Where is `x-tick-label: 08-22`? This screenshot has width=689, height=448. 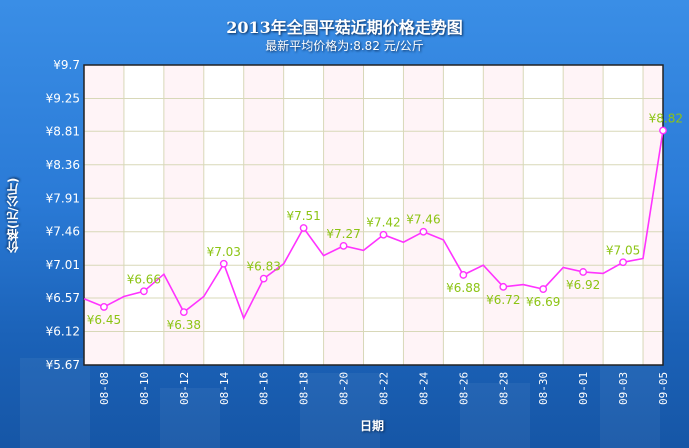 x-tick-label: 08-22 is located at coordinates (383, 388).